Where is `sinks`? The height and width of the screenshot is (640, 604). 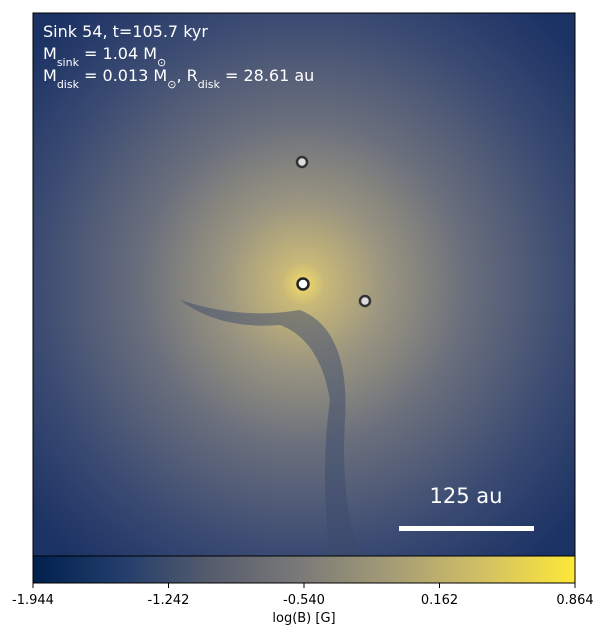
sinks is located at coordinates (333, 231).